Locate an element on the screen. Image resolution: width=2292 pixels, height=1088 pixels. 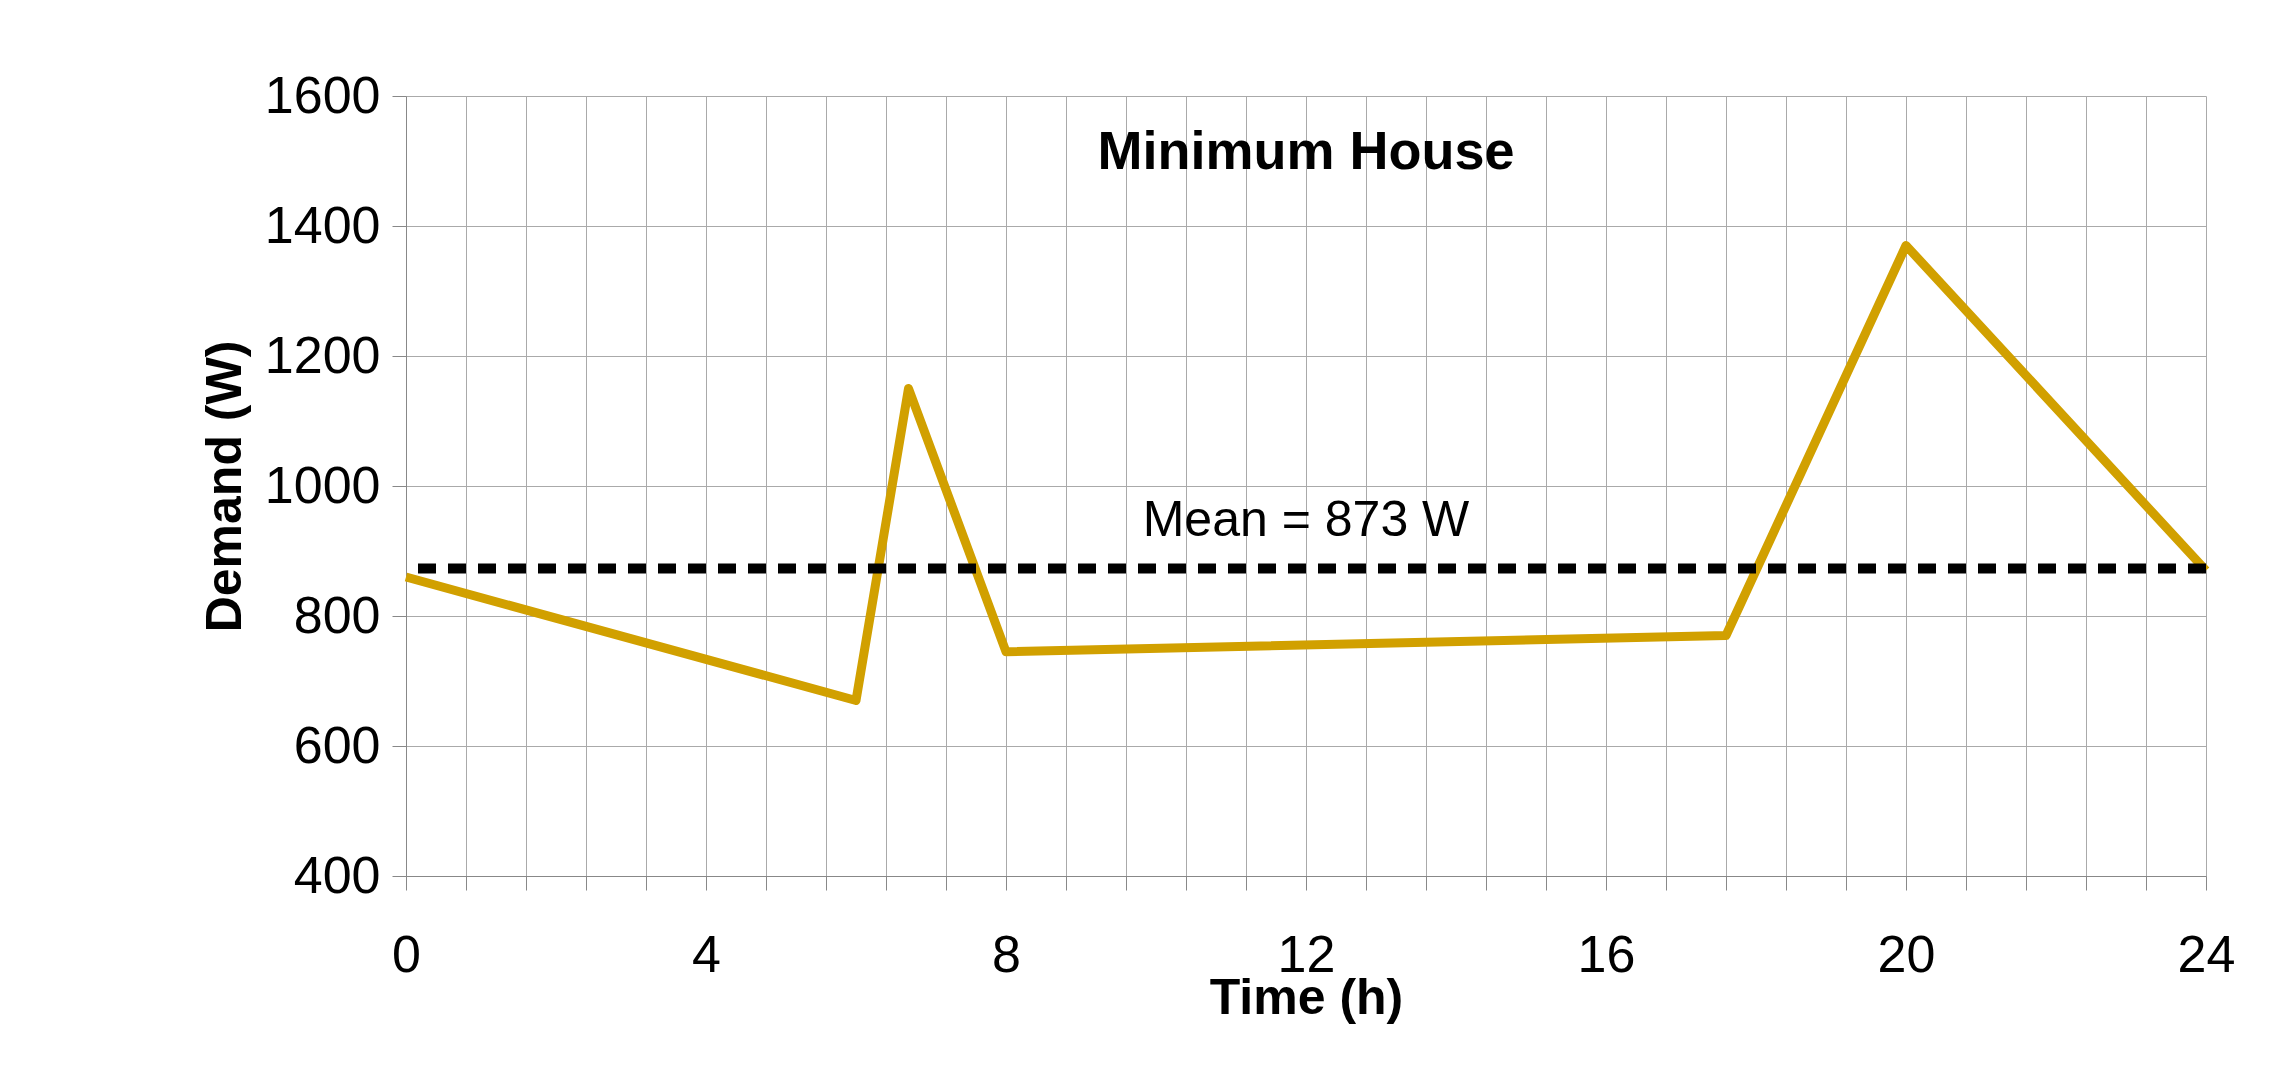
x-tick-label: 4 is located at coordinates (706, 953).